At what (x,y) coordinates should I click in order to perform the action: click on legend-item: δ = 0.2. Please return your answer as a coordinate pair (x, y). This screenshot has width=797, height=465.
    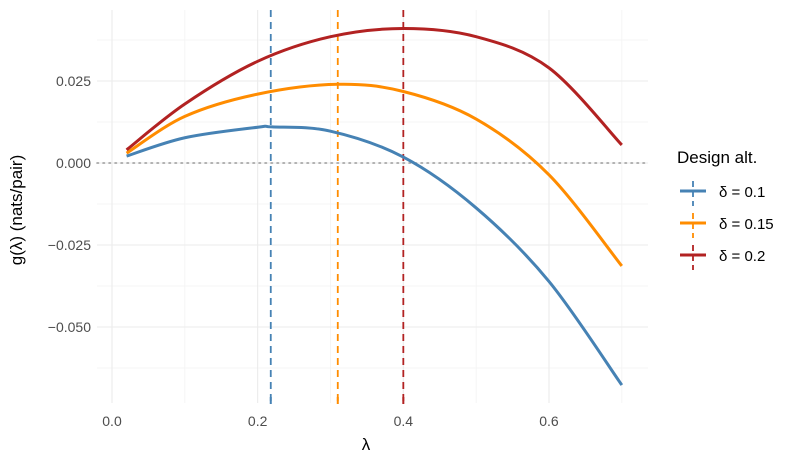
    Looking at the image, I should click on (722, 257).